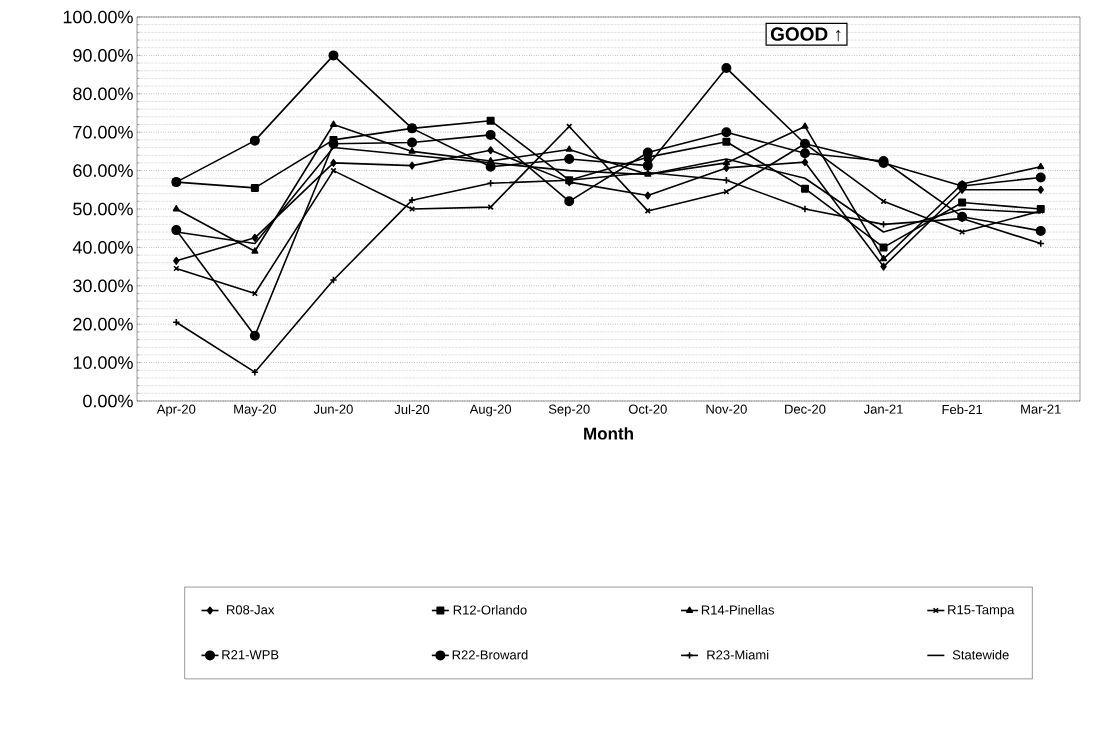  What do you see at coordinates (738, 610) in the screenshot?
I see `legend-label: R14-Pinellas` at bounding box center [738, 610].